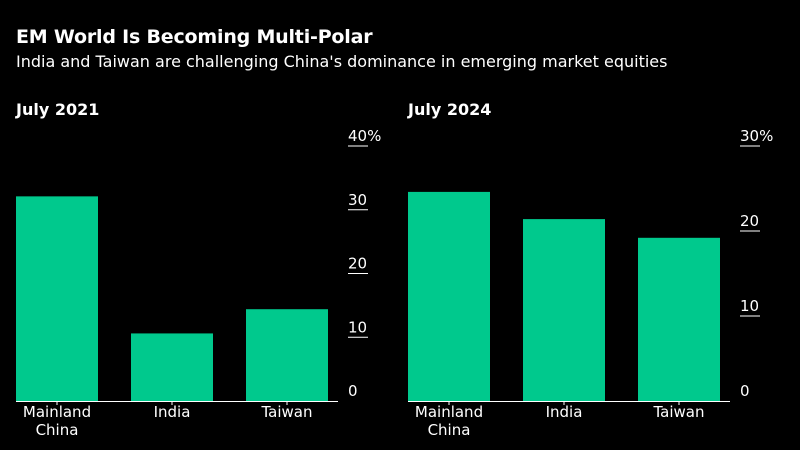  I want to click on y-tick-label: 30, so click(357, 200).